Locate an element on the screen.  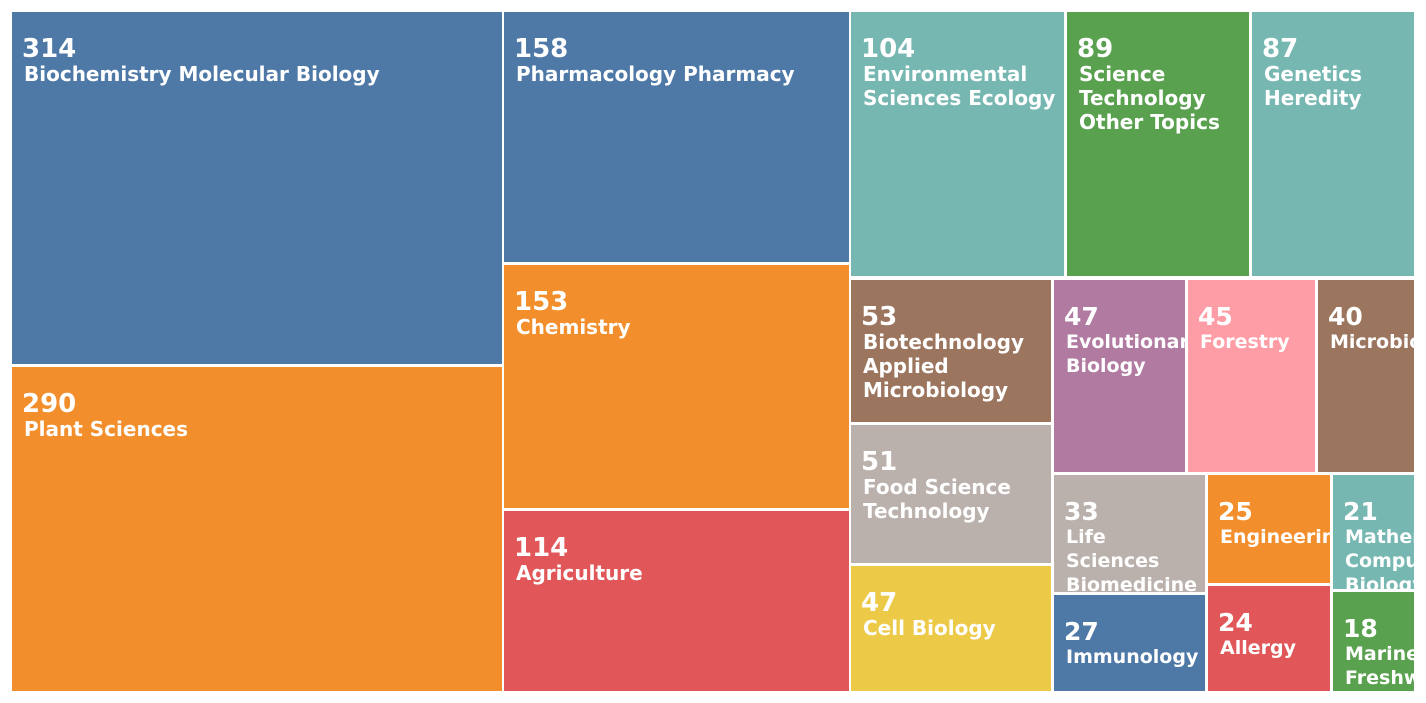
tile-label: Microbiology is located at coordinates (1372, 342).